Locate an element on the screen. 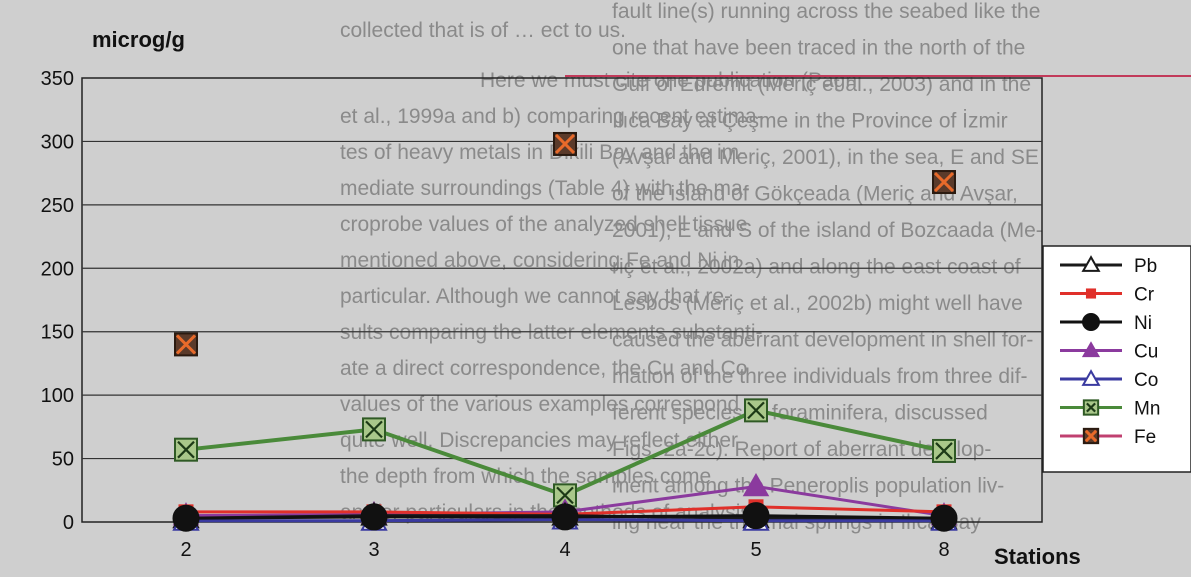 Image resolution: width=1191 pixels, height=577 pixels. y-tick-label: 250 is located at coordinates (57, 206).